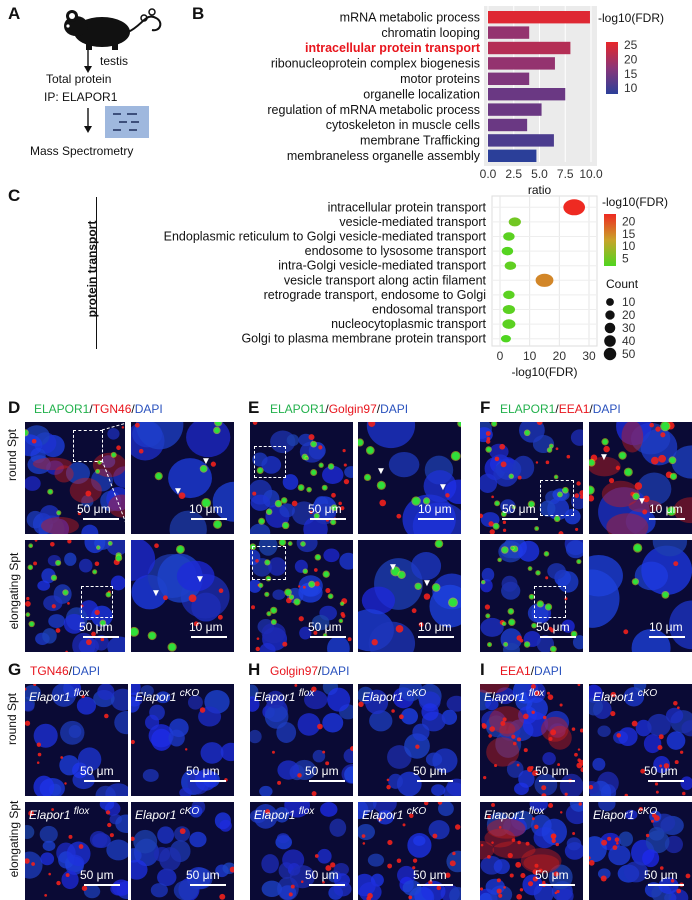 Image resolution: width=692 pixels, height=900 pixels. What do you see at coordinates (182, 851) in the screenshot?
I see `micro-g-elong-cko: Elapor1 cKO 50 μm` at bounding box center [182, 851].